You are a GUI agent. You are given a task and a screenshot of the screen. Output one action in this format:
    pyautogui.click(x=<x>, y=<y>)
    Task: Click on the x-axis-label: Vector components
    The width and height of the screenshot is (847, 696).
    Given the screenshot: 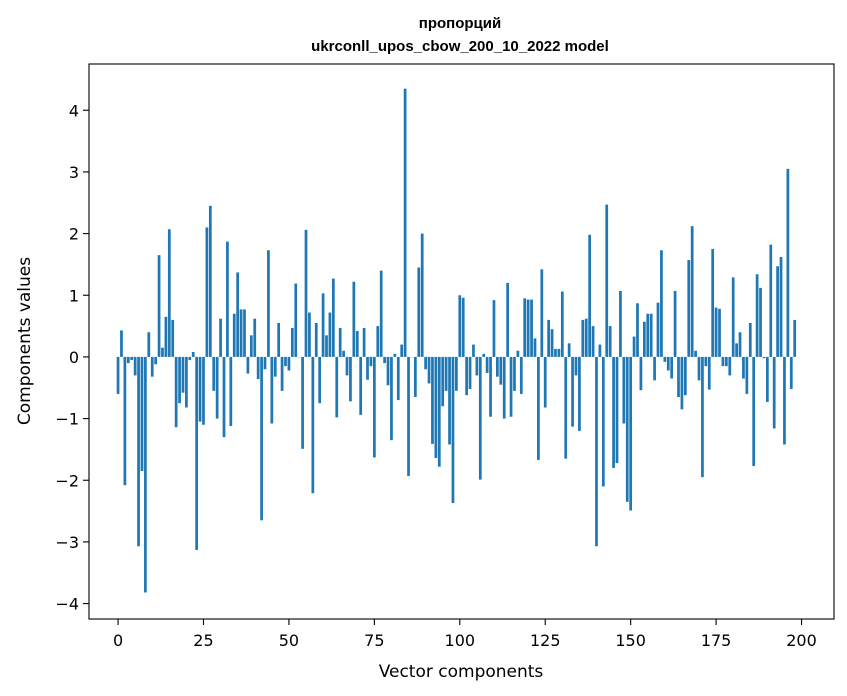 What is the action you would take?
    pyautogui.click(x=461, y=672)
    